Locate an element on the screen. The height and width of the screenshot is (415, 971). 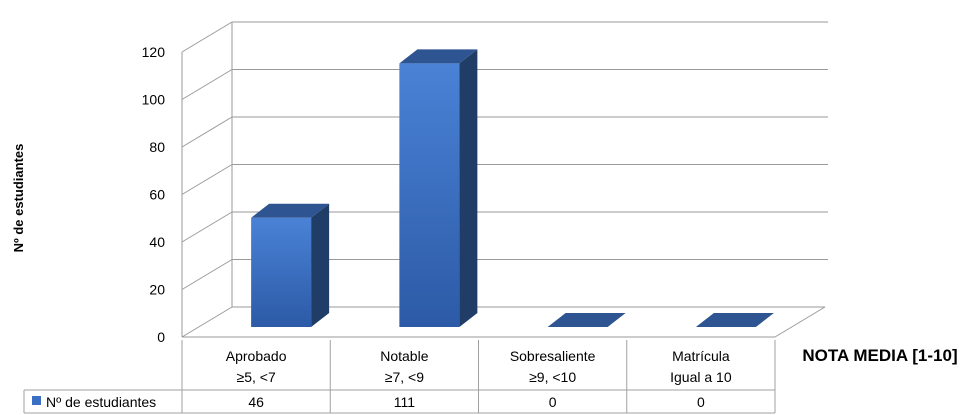
y-tick-label: 40 is located at coordinates (157, 242).